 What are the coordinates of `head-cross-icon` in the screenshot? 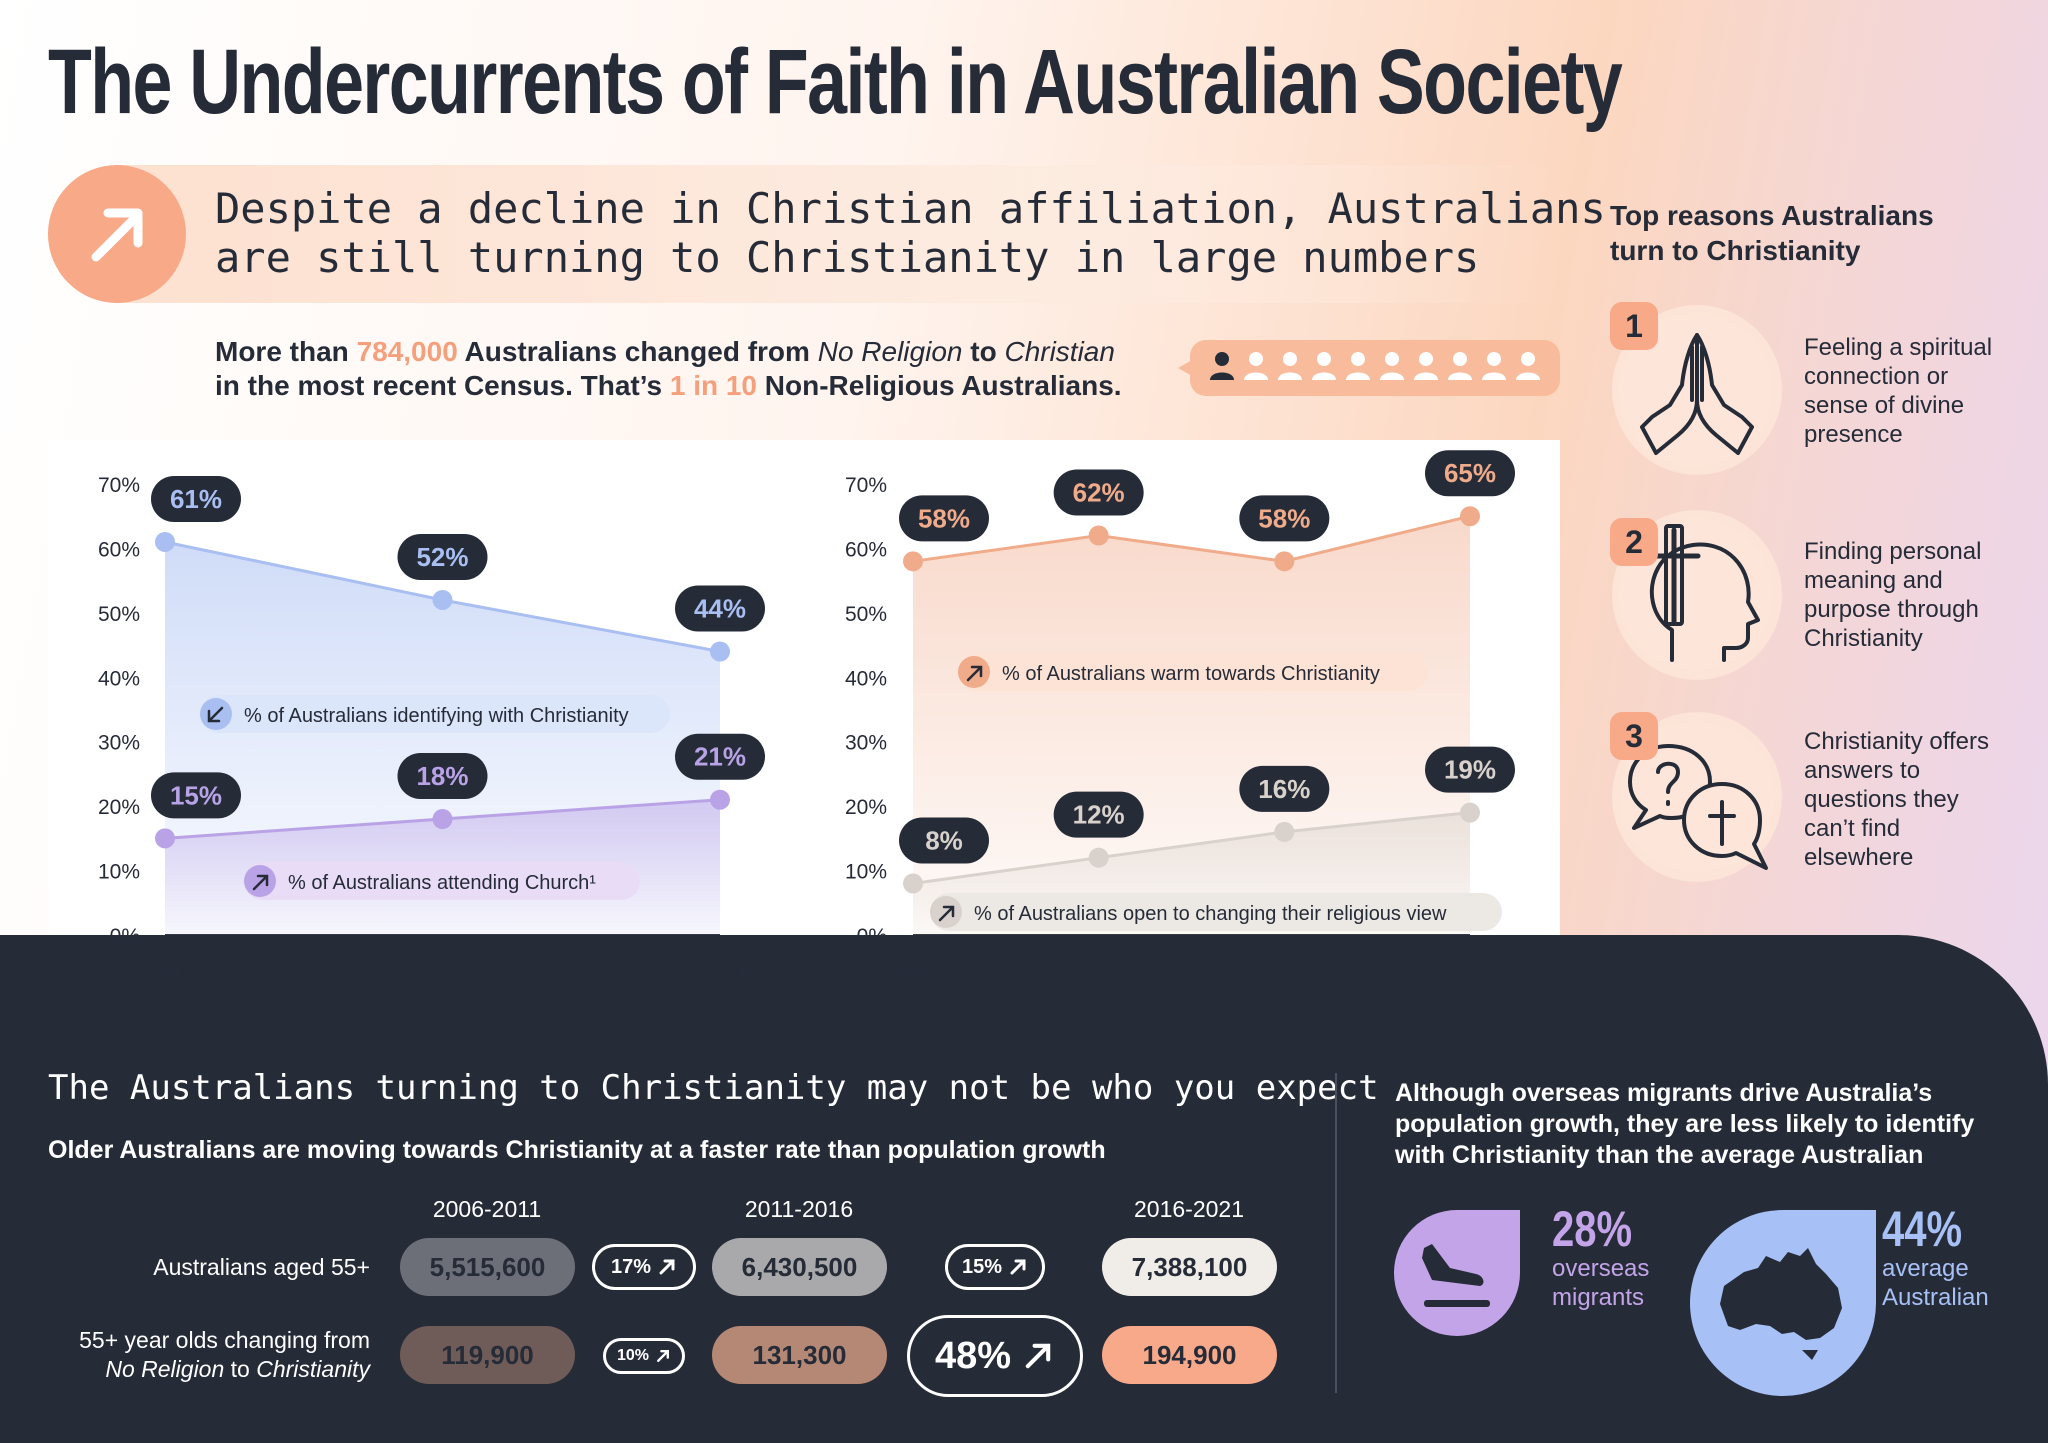 It's located at (1703, 593).